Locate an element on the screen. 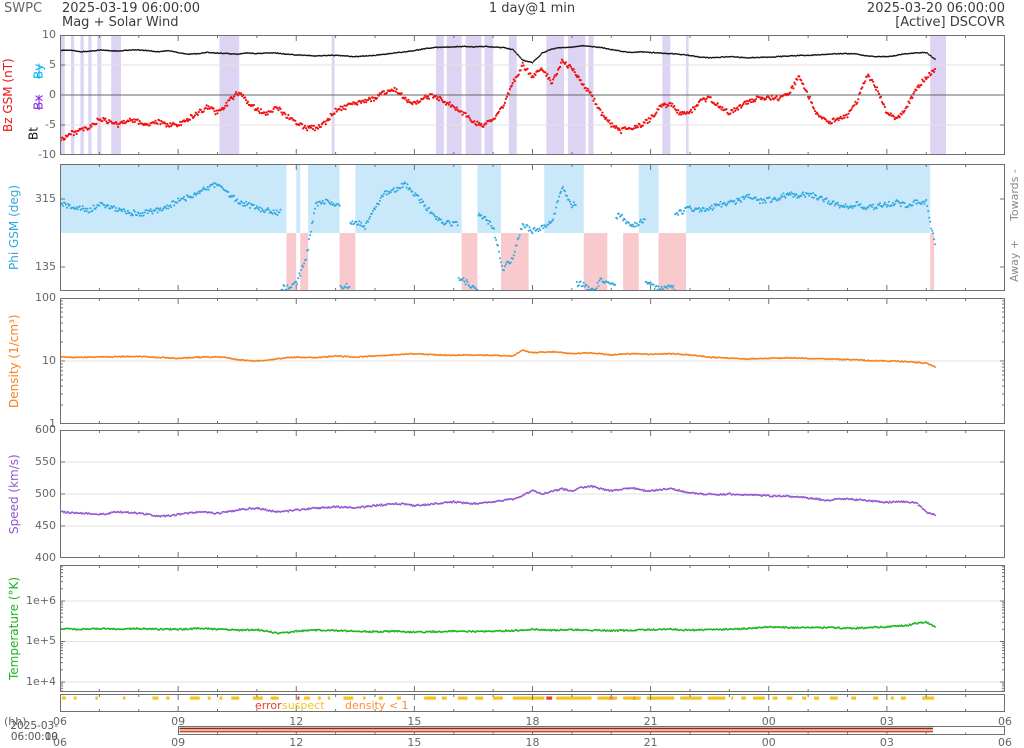  y-tick-label: 450 is located at coordinates (45, 525).